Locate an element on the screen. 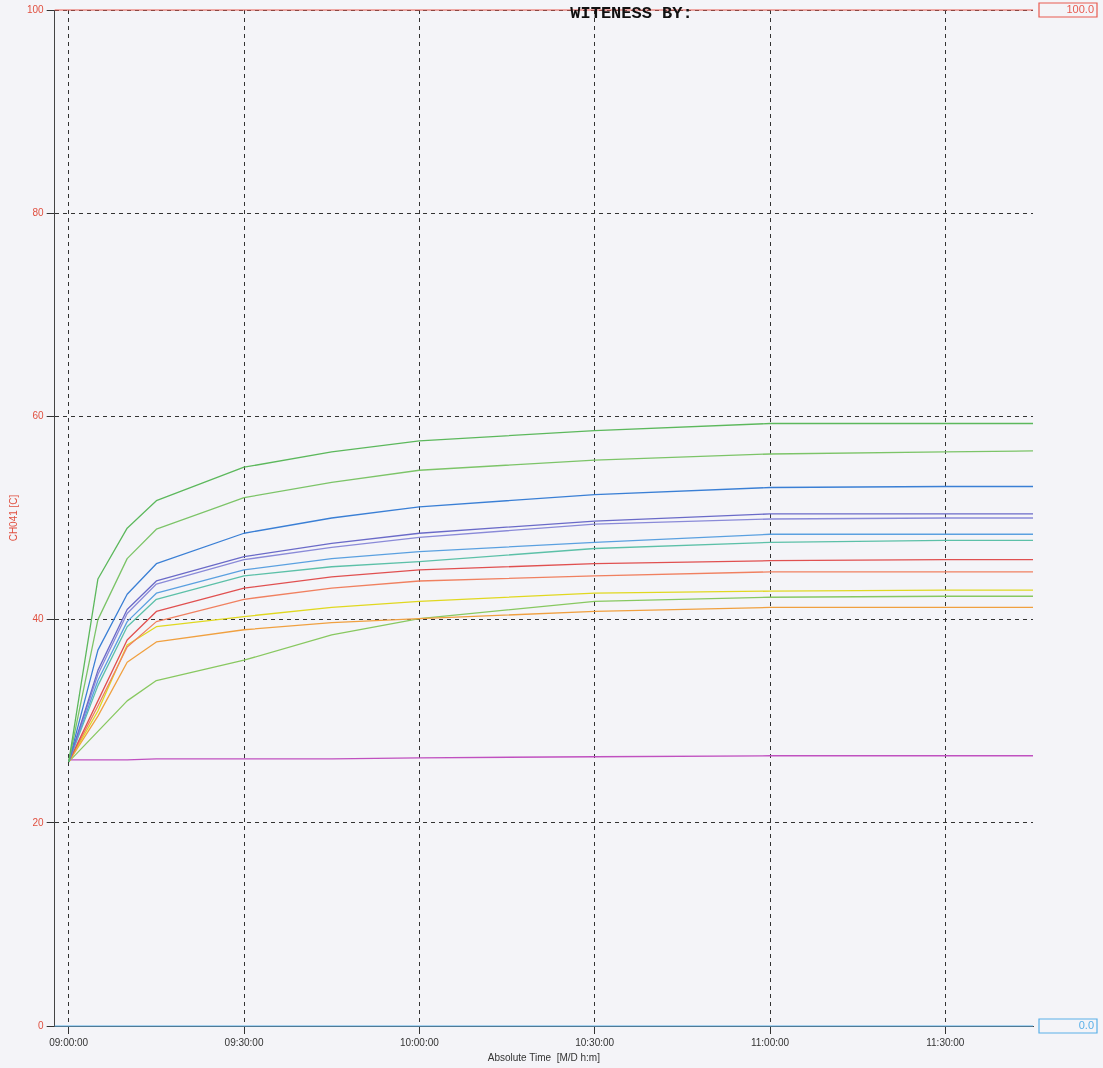 The width and height of the screenshot is (1103, 1068). y-tick-label: 0 is located at coordinates (41, 1025).